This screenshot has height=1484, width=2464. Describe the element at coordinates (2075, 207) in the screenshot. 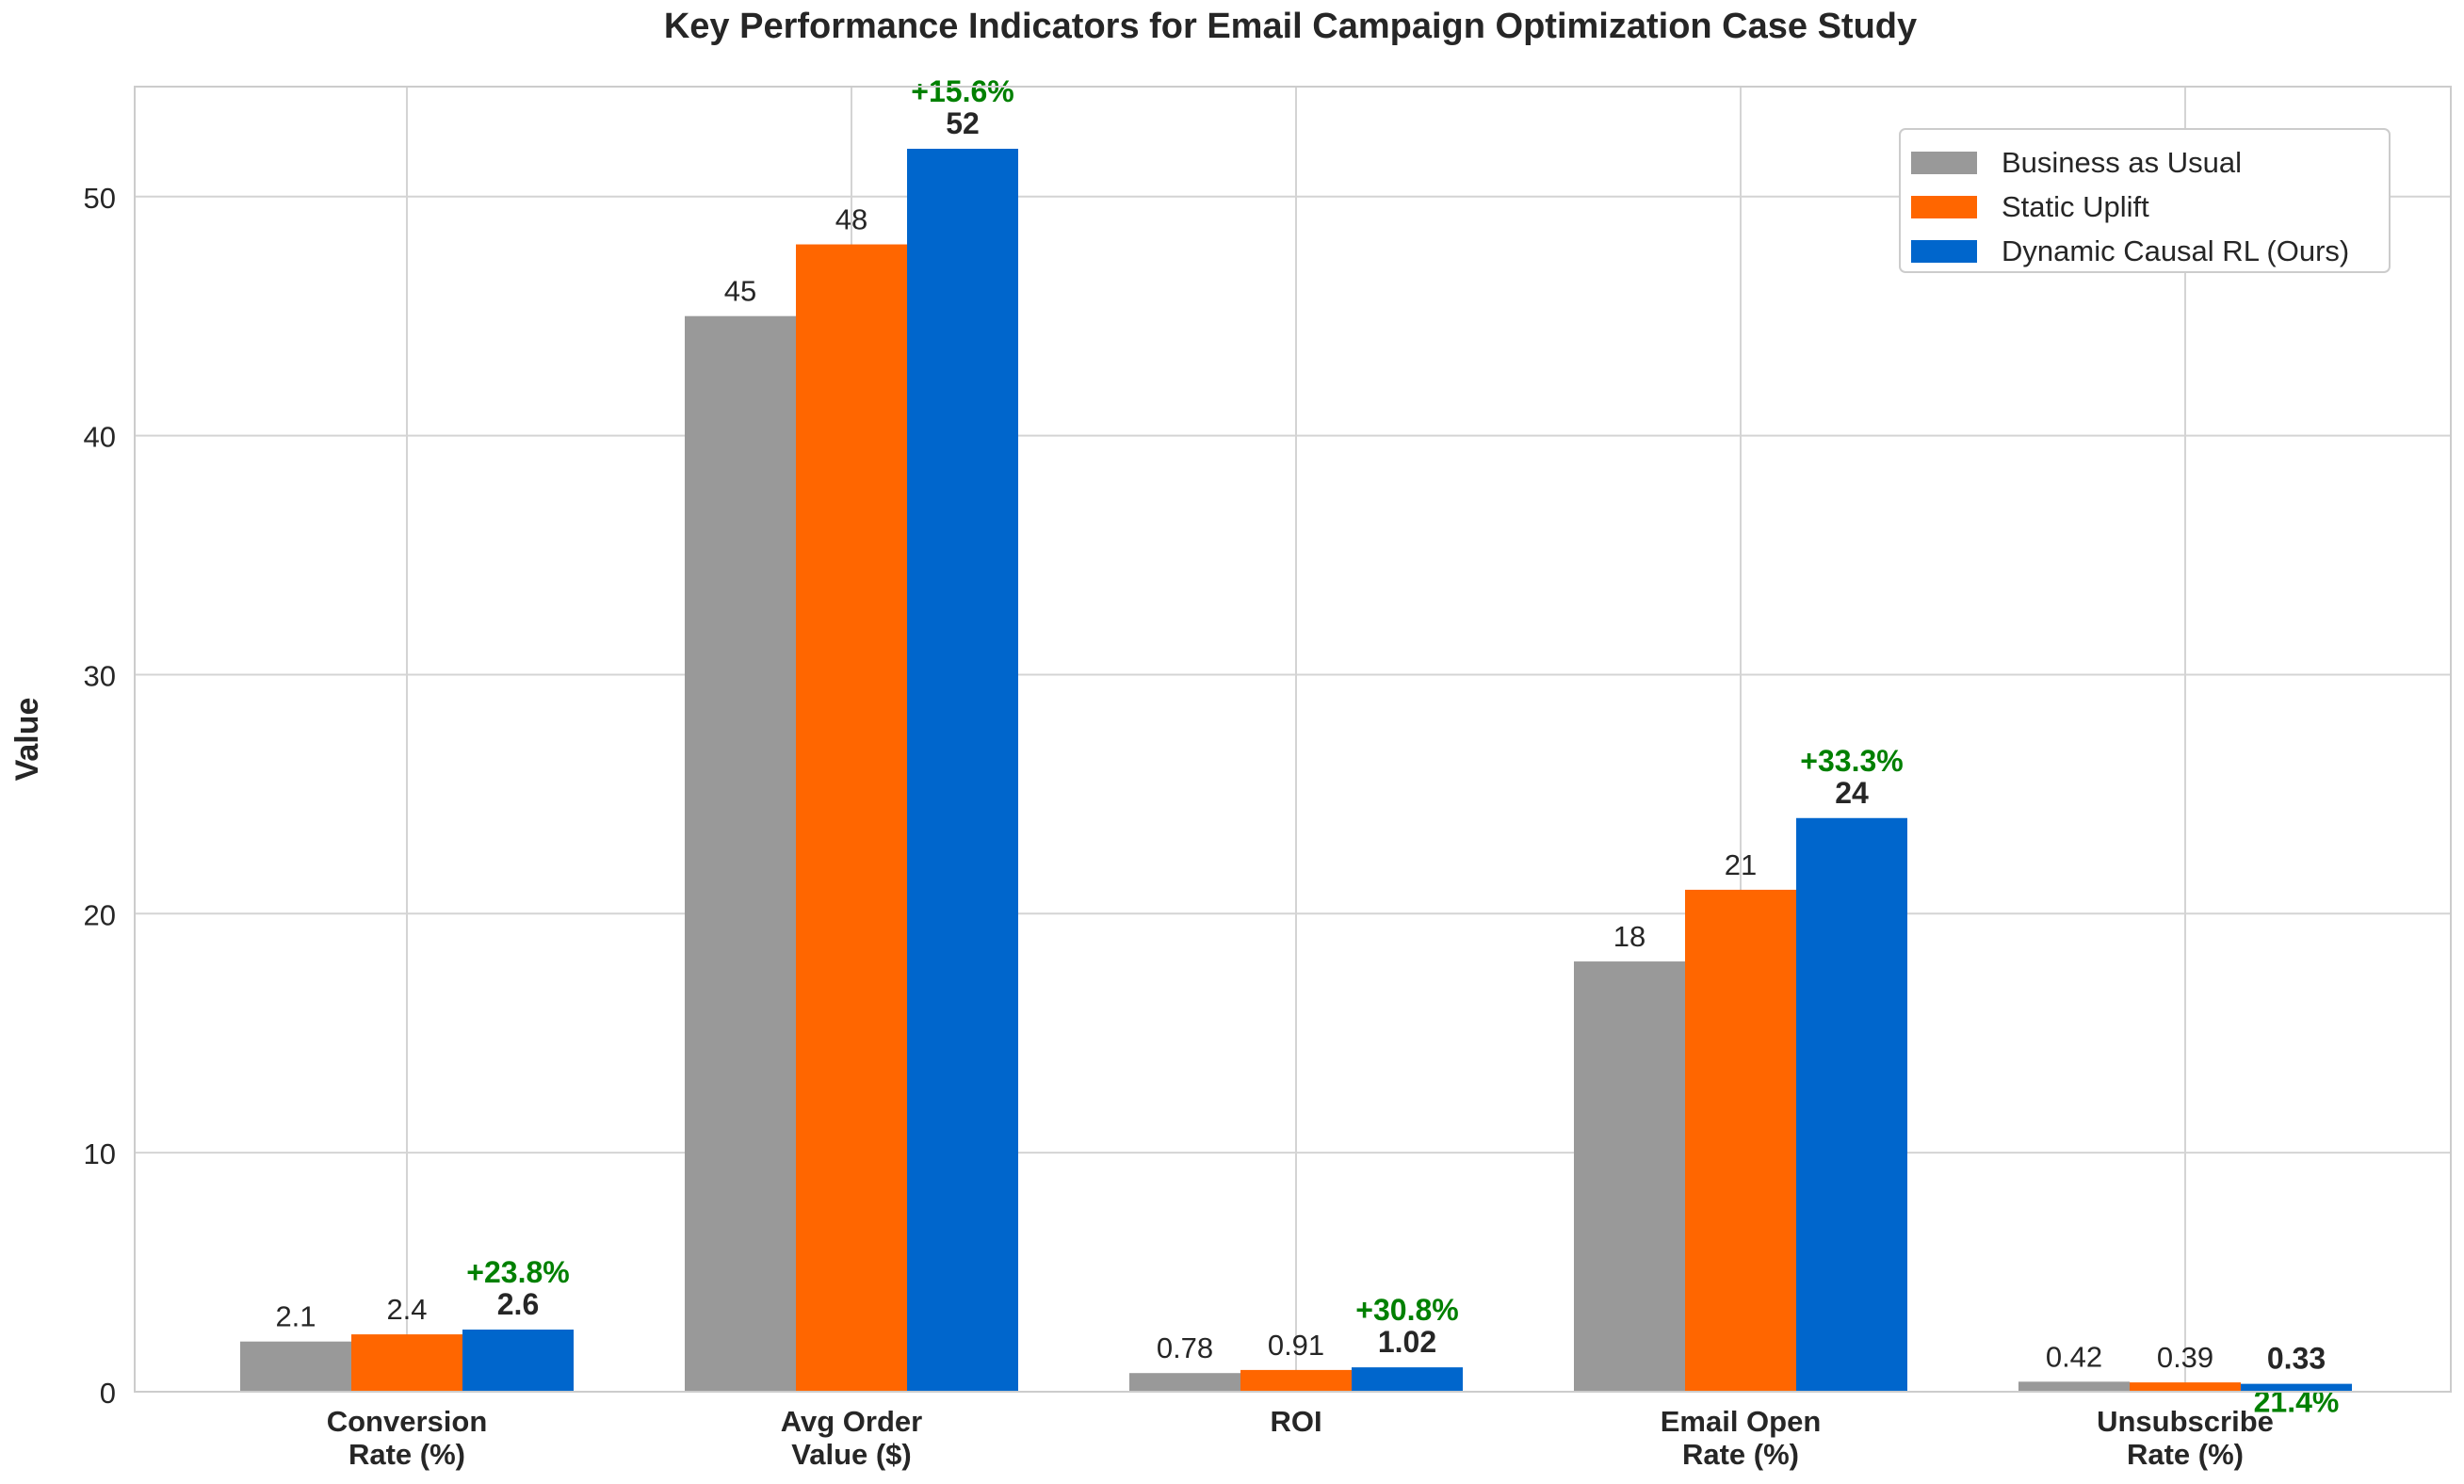

I see `legend-label: Static Uplift` at that location.